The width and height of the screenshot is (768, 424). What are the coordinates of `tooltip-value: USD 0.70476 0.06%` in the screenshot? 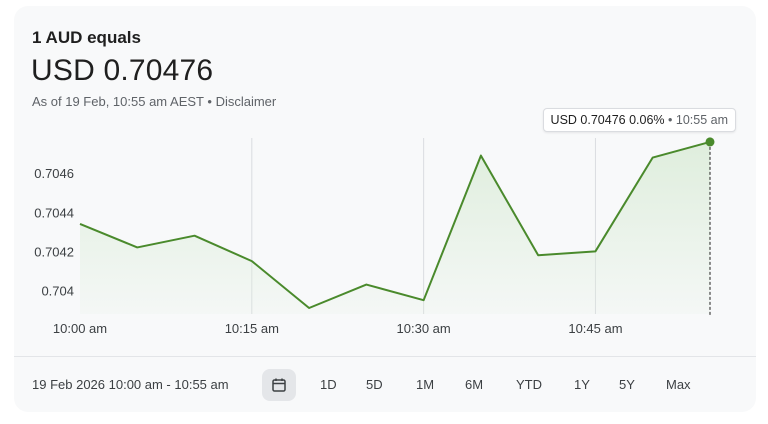 It's located at (607, 120).